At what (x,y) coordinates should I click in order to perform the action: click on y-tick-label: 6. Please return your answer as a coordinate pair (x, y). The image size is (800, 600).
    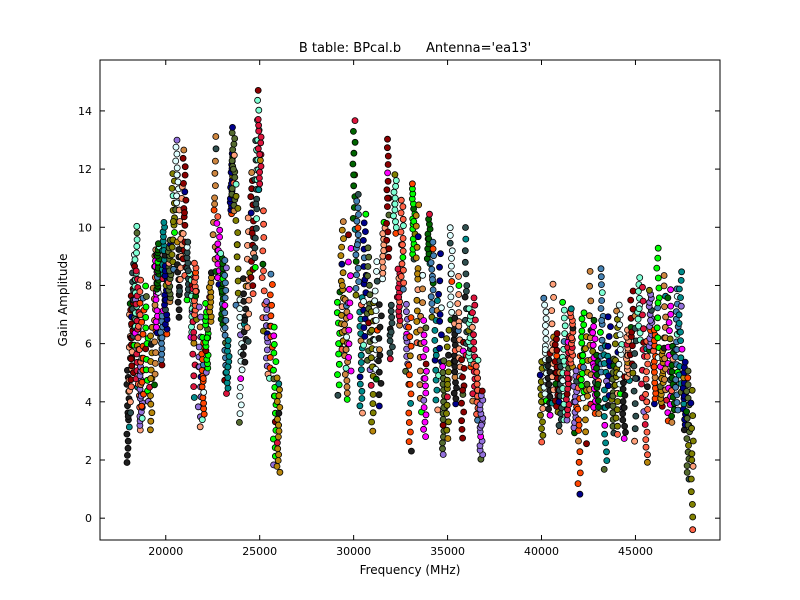
    Looking at the image, I should click on (88, 344).